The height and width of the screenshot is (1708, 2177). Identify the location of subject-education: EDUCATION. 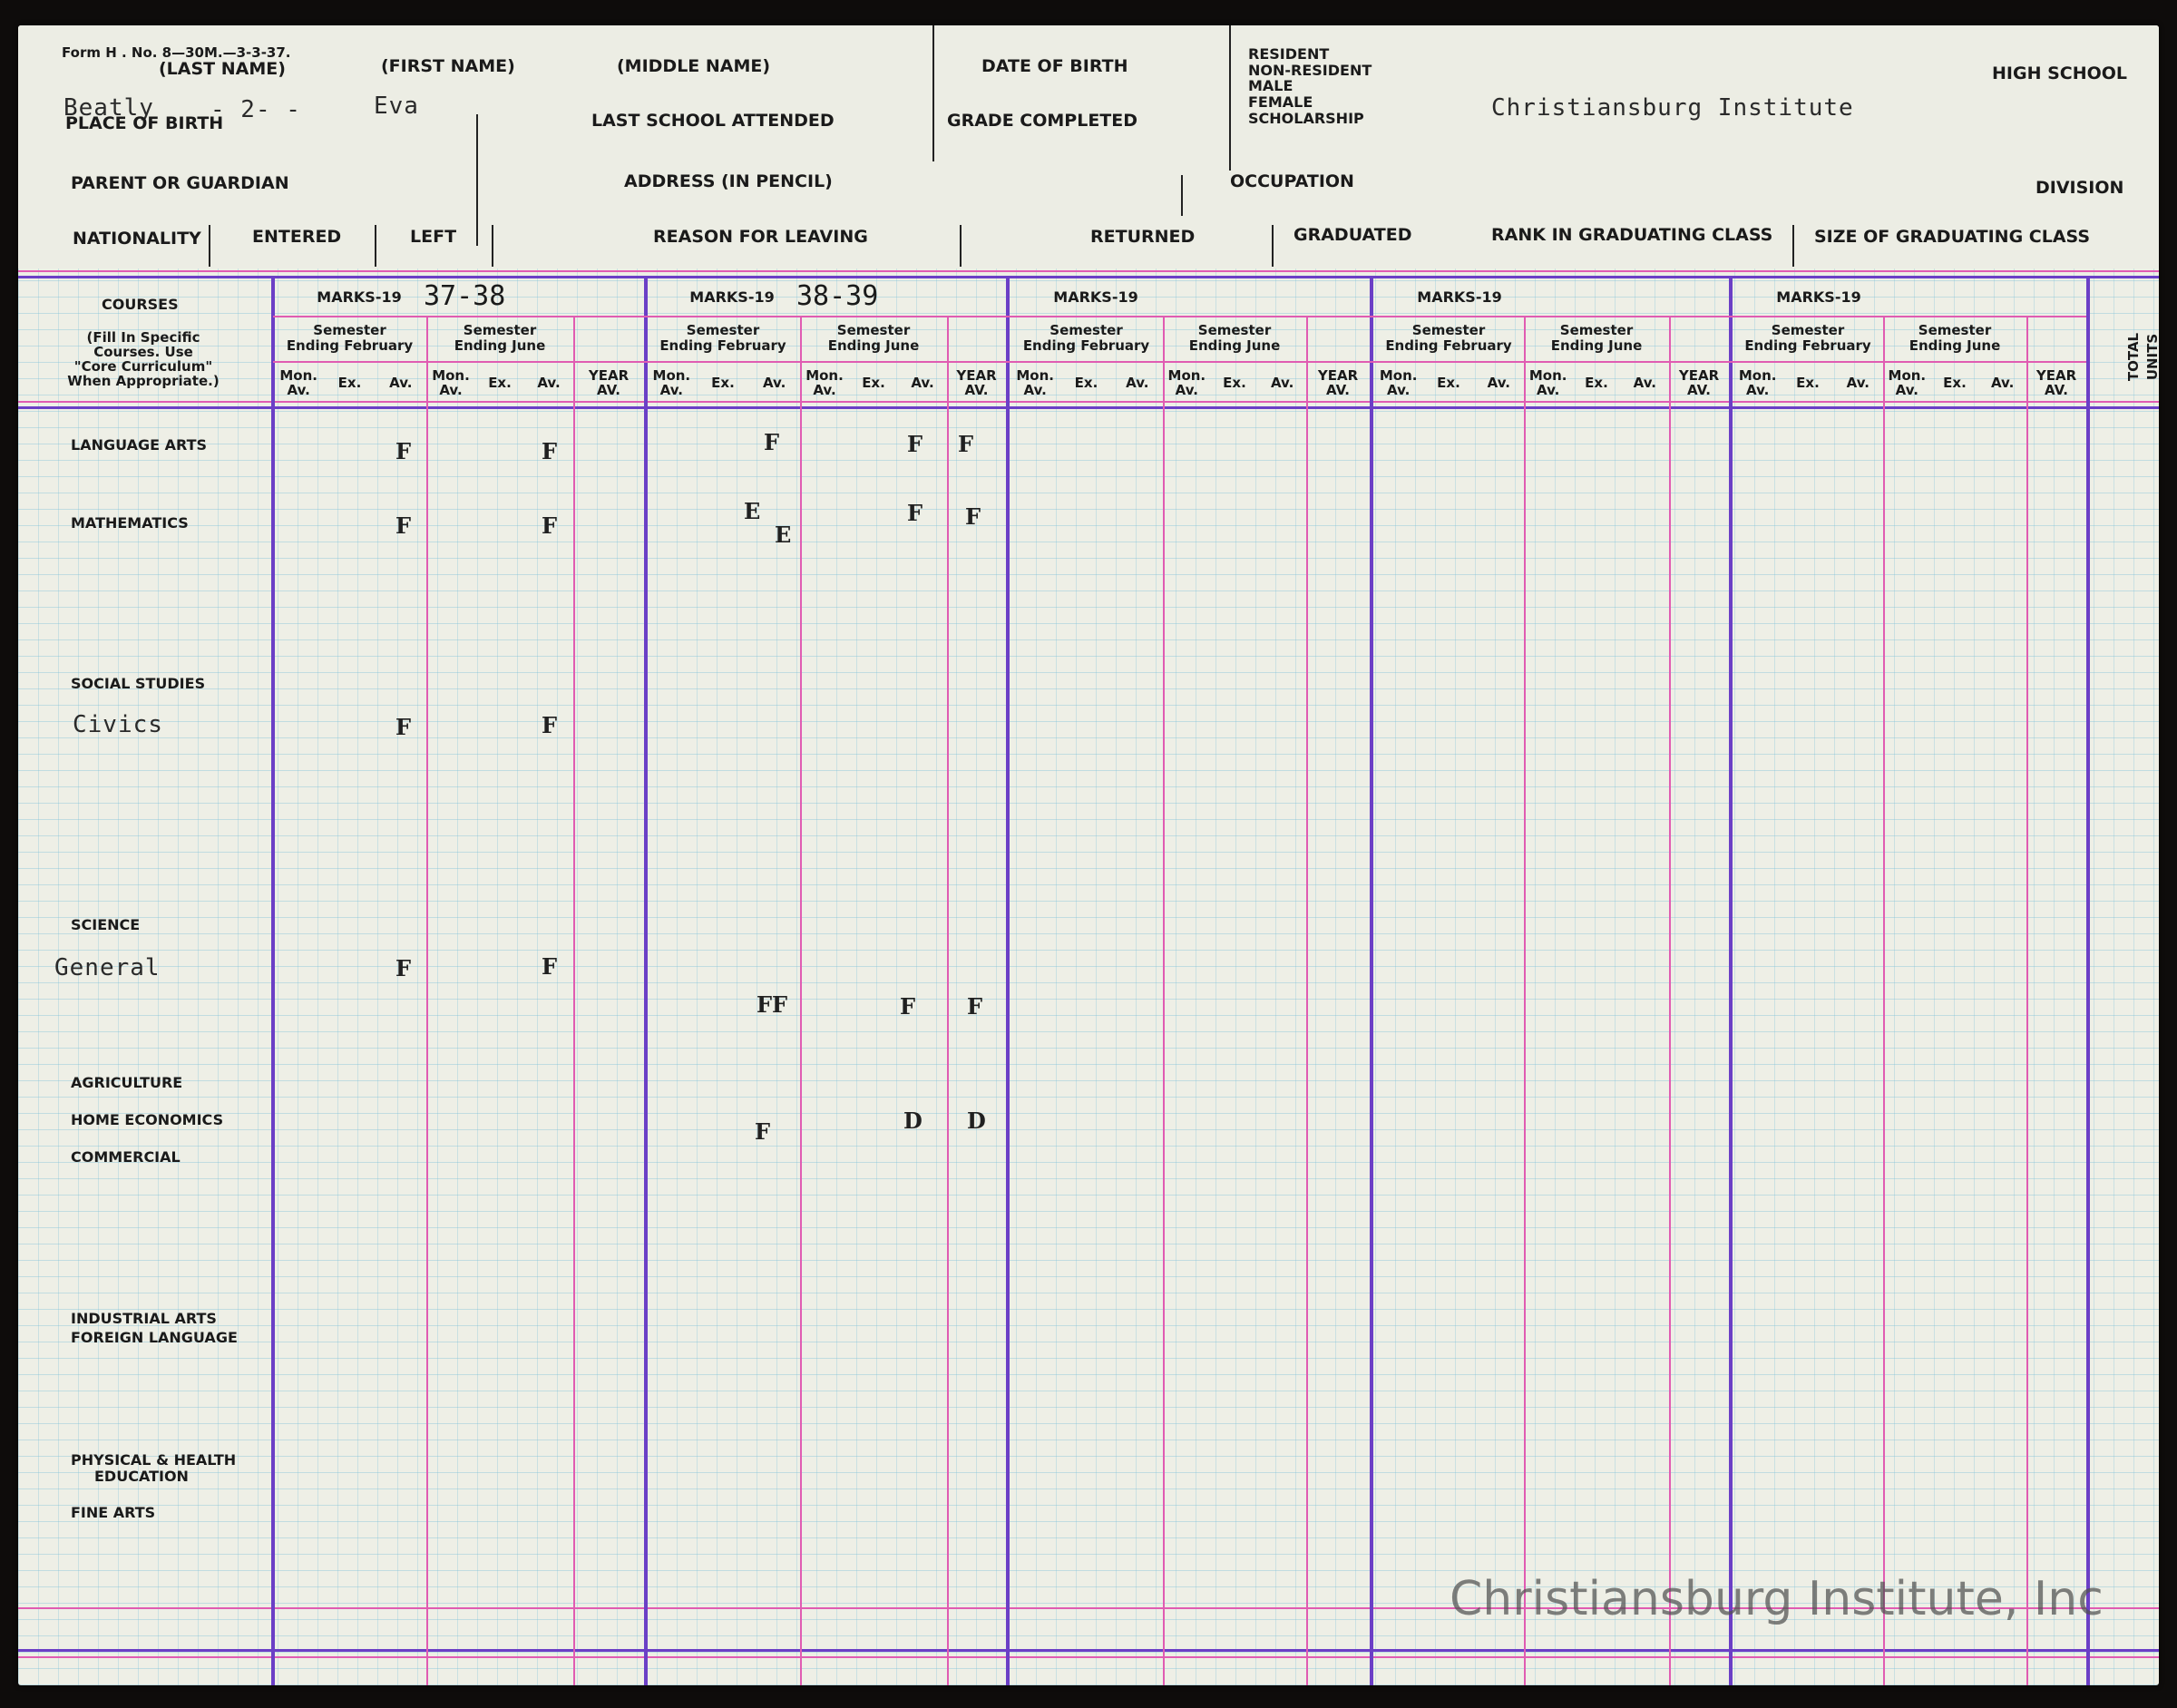
(141, 1476).